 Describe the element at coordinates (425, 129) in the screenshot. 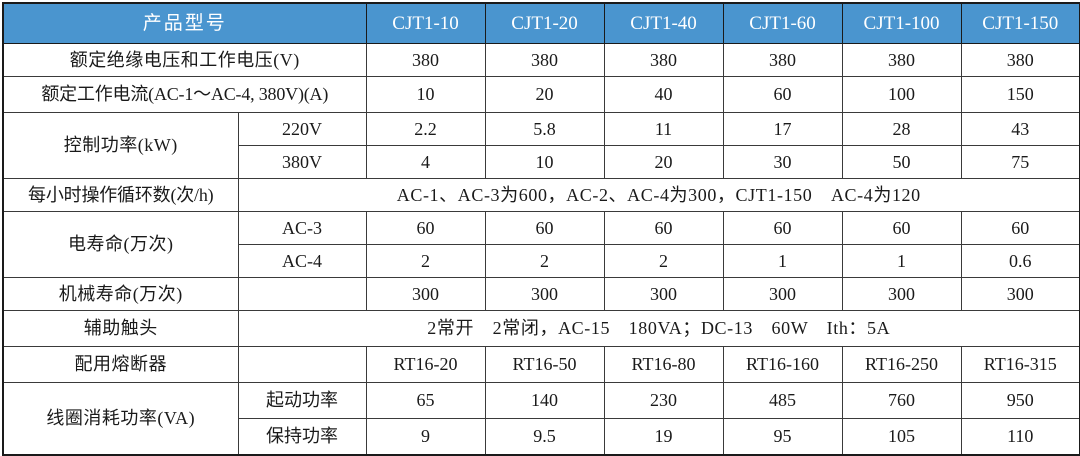

I see `cell-control-power-220v-cjt1-10: 2.2` at that location.